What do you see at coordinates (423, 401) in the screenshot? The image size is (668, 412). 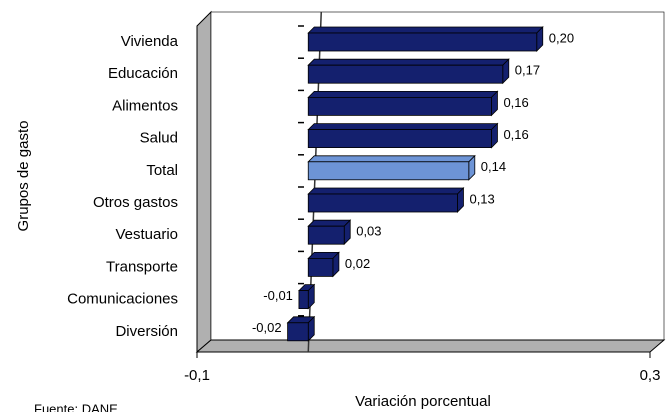 I see `x-axis-label: Variación porcentual` at bounding box center [423, 401].